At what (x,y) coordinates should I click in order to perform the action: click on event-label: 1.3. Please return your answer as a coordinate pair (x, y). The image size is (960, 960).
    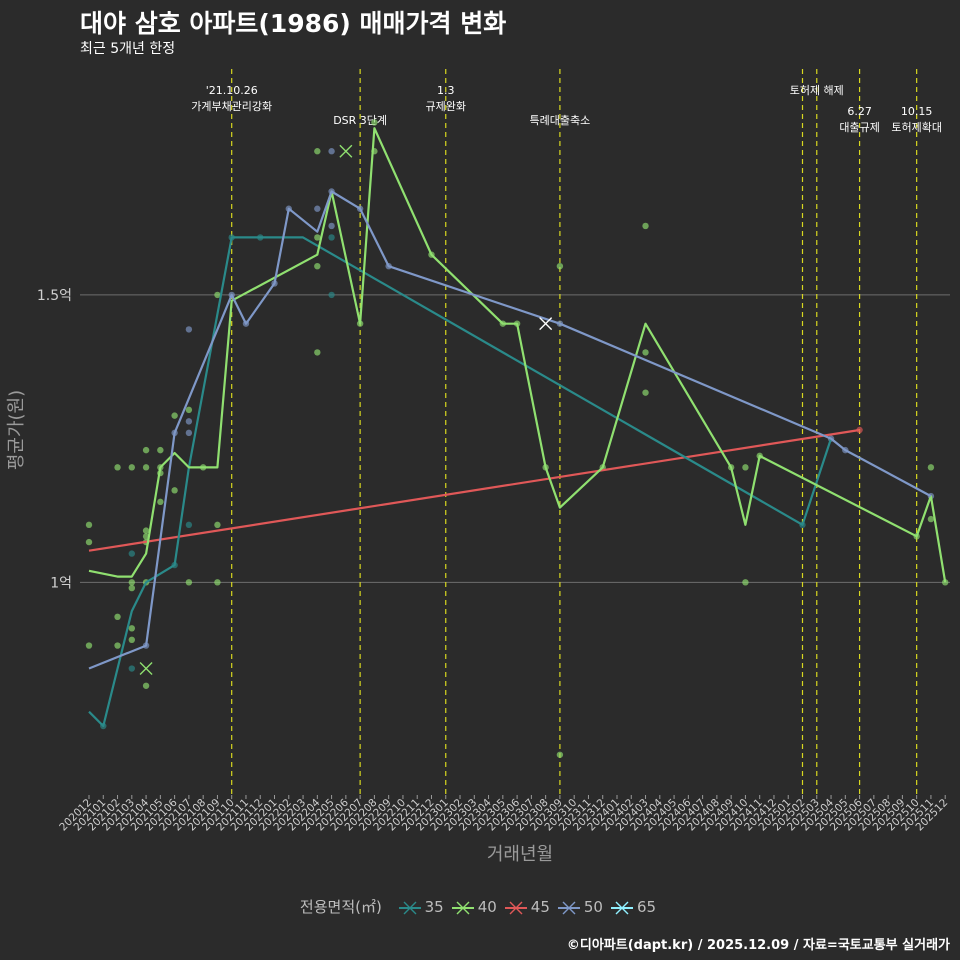
    Looking at the image, I should click on (446, 90).